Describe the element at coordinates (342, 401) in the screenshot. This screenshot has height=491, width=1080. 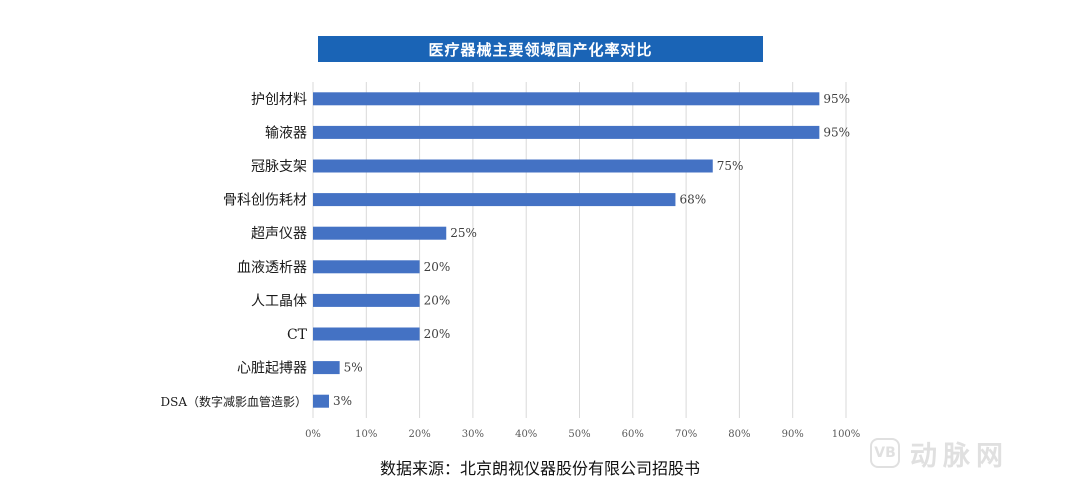
I see `data-label: 3%` at that location.